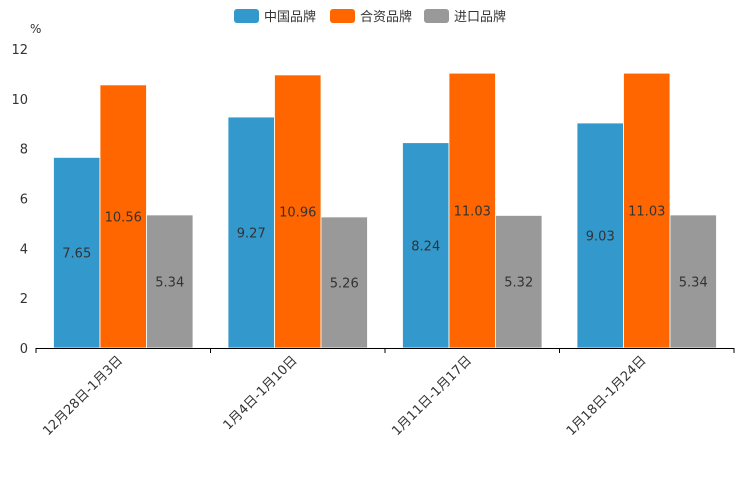 The image size is (744, 496). I want to click on data-label-1-2: 9.27, so click(251, 234).